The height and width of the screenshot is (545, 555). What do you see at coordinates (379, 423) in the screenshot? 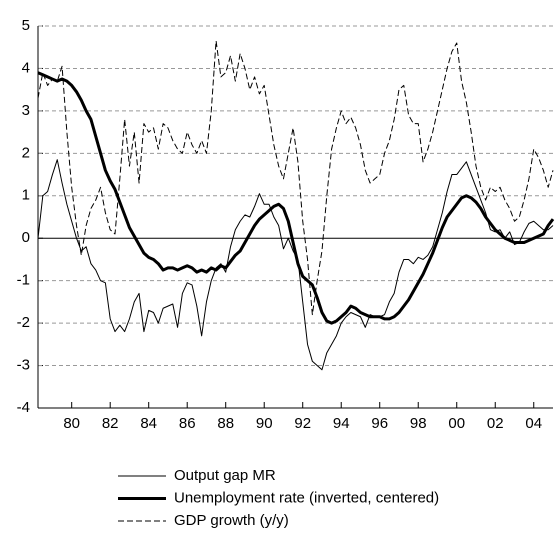
I see `x-tick-label: 96` at bounding box center [379, 423].